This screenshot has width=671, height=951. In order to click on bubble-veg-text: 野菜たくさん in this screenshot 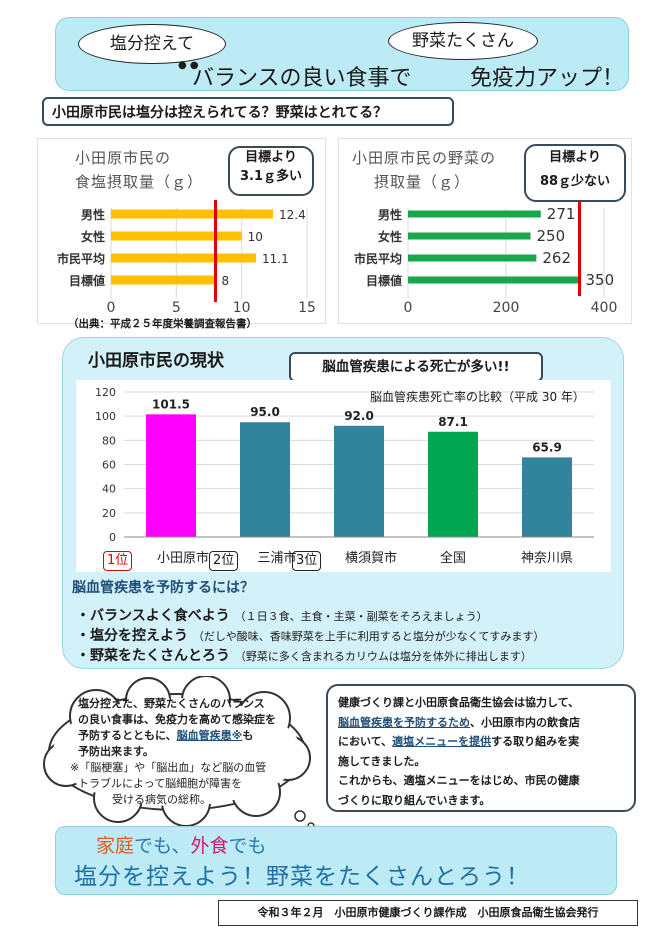, I will do `click(463, 41)`.